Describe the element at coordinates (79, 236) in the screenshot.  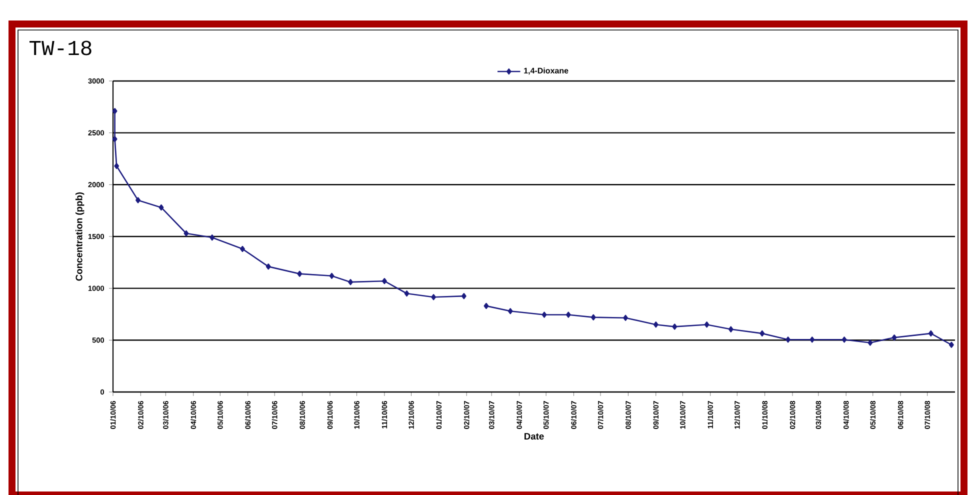
I see `y-axis-title: Concentration (ppb)` at that location.